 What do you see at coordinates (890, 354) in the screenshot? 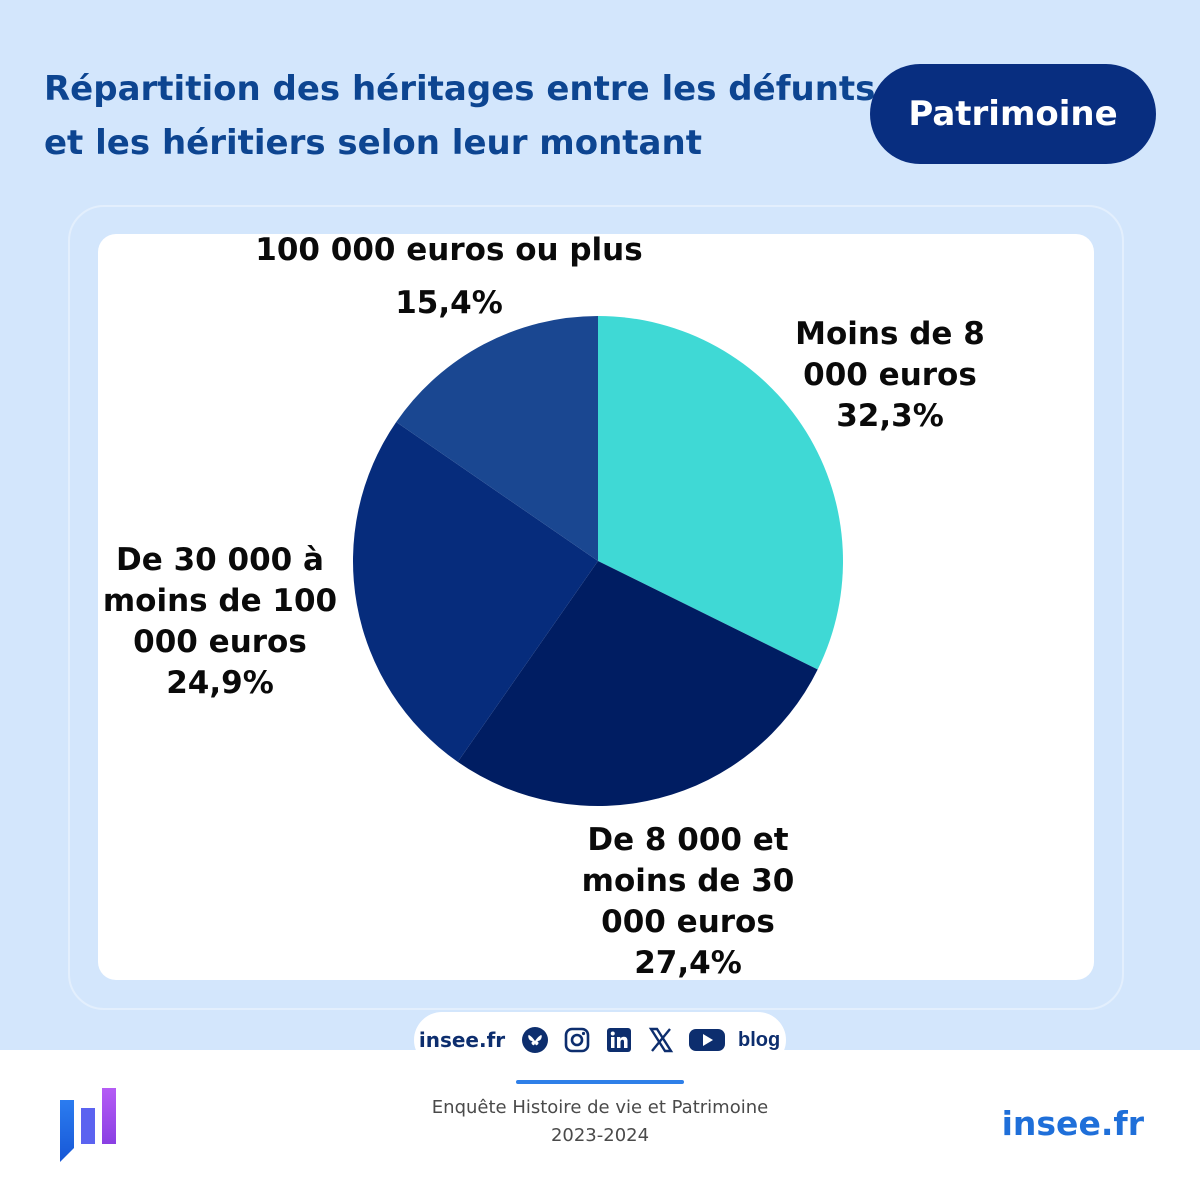
I see `slice-label-text: Moins de 8 000 euros` at bounding box center [890, 354].